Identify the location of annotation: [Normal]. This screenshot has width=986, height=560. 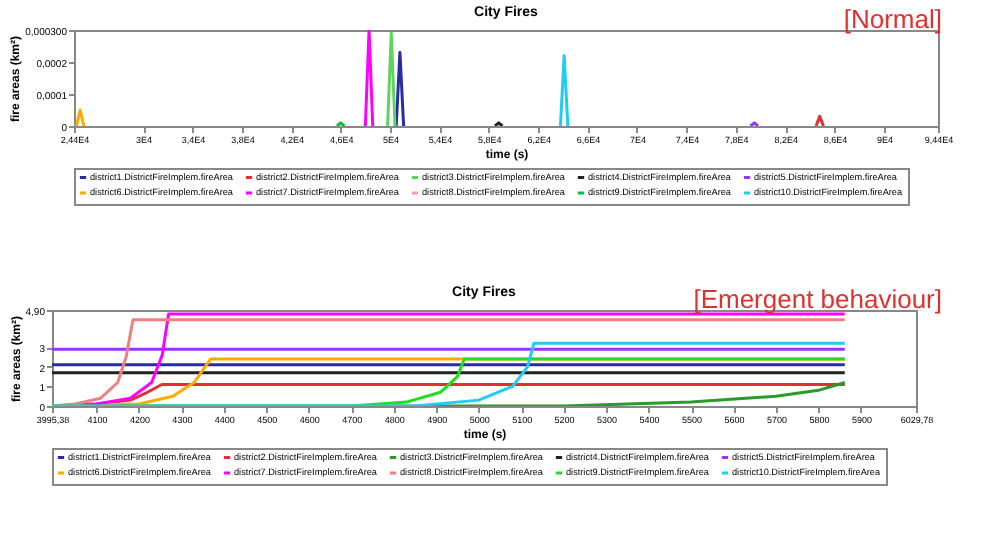
(892, 19).